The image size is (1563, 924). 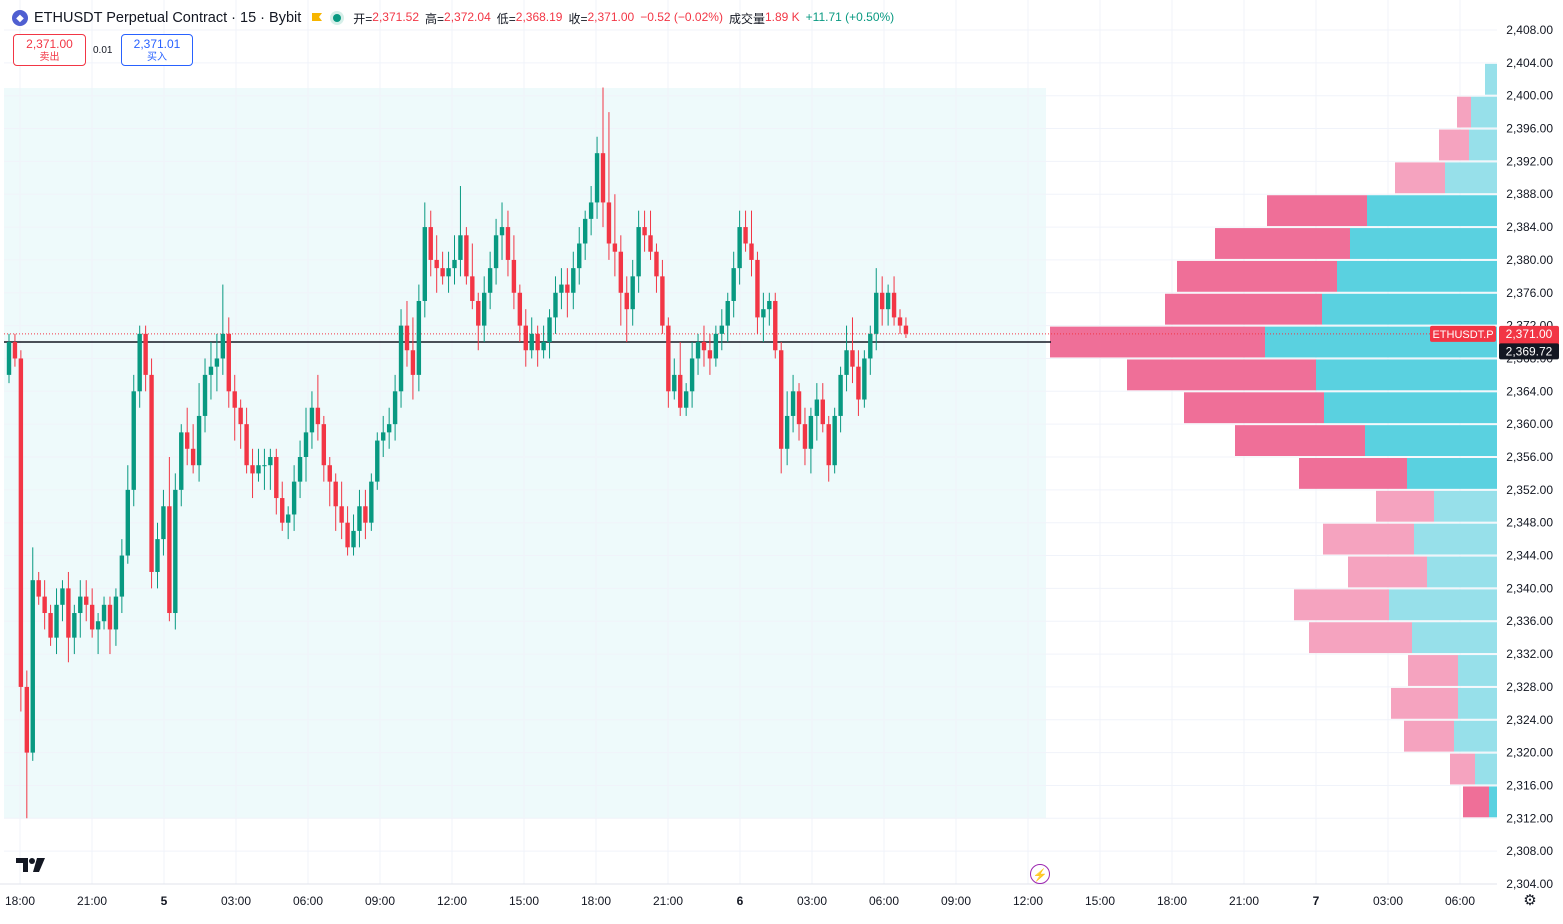 I want to click on time-axis-label: 6, so click(x=740, y=901).